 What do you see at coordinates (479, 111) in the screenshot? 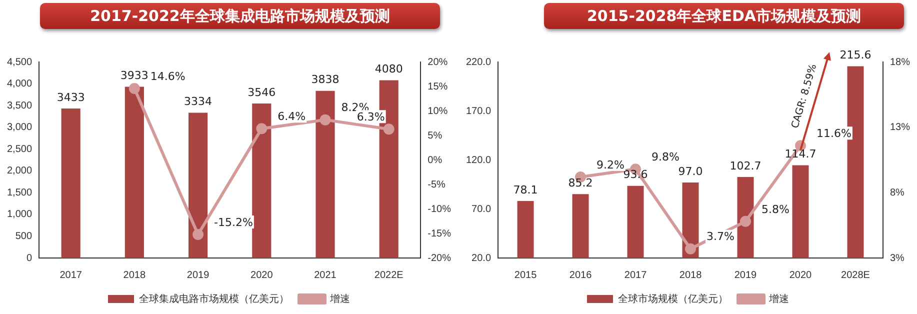
I see `y-tick-label: 170.0` at bounding box center [479, 111].